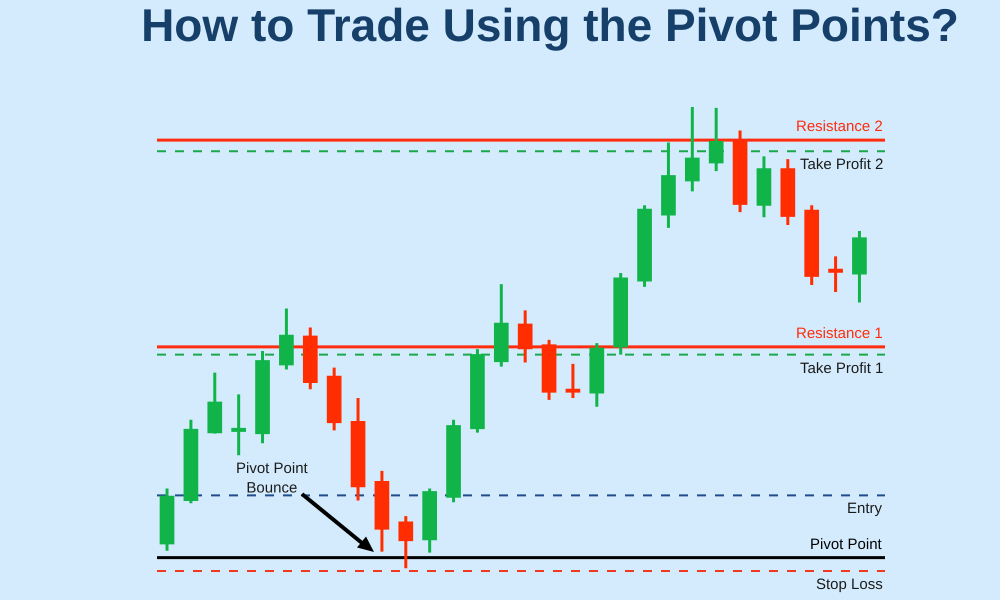  Describe the element at coordinates (842, 368) in the screenshot. I see `ref-line-label: Take Profit 1` at that location.